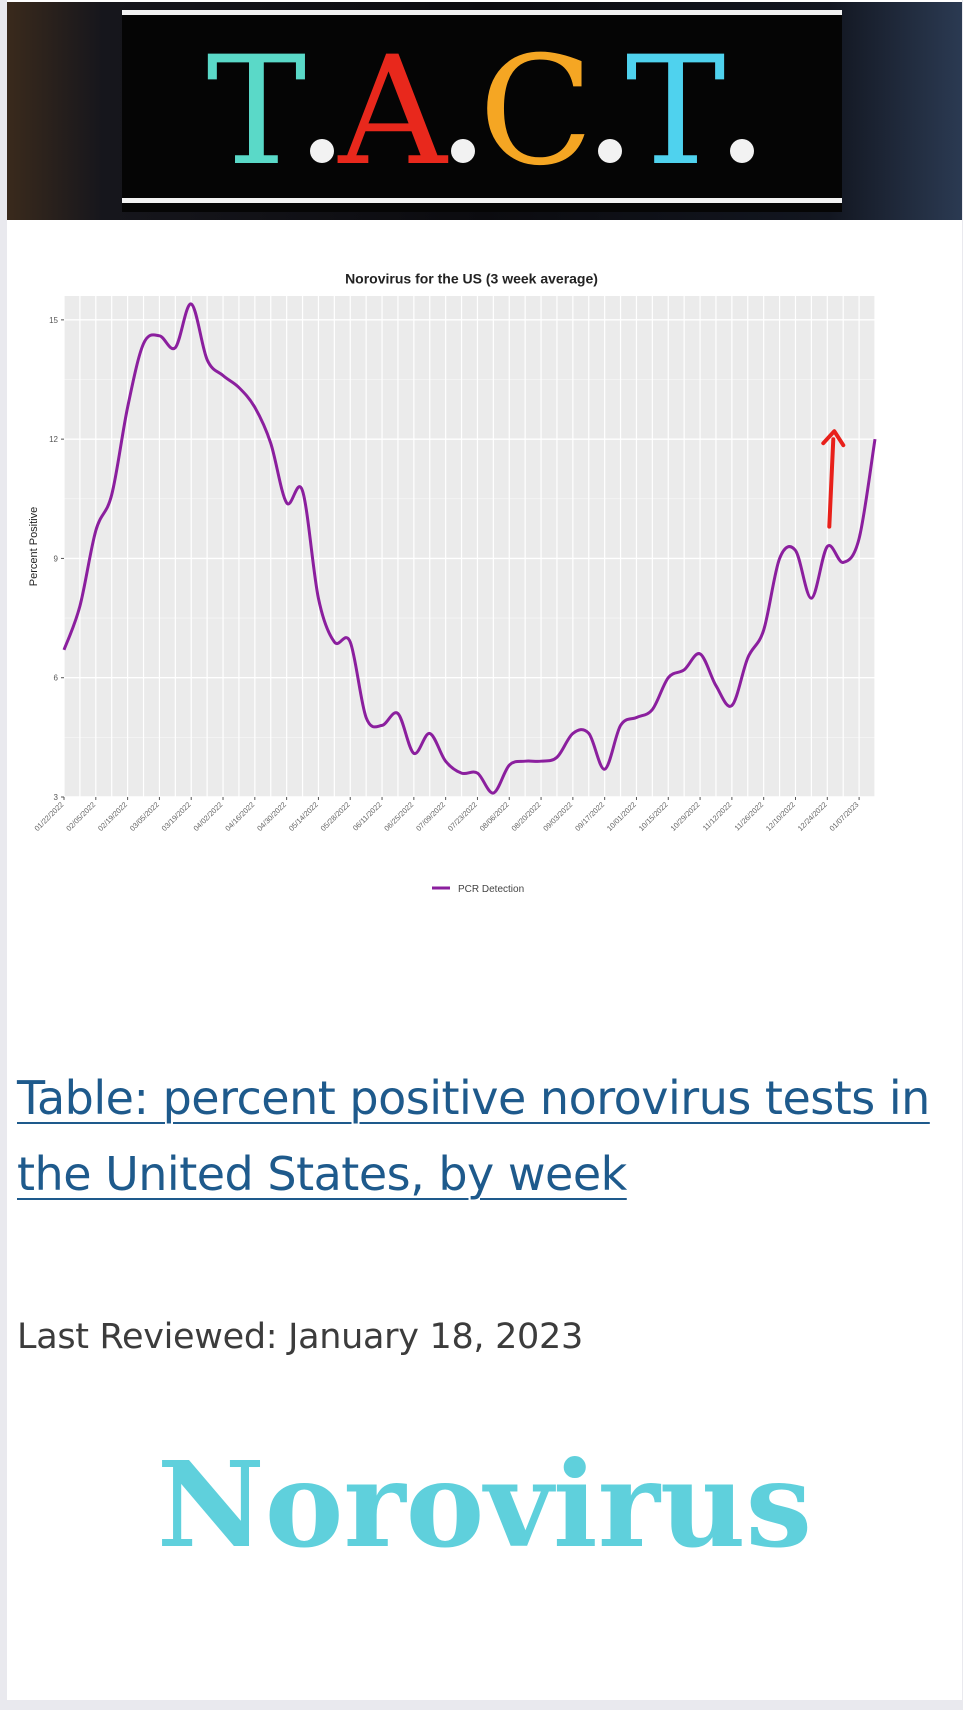  I want to click on x-tick-label: 06/25/2022, so click(398, 816).